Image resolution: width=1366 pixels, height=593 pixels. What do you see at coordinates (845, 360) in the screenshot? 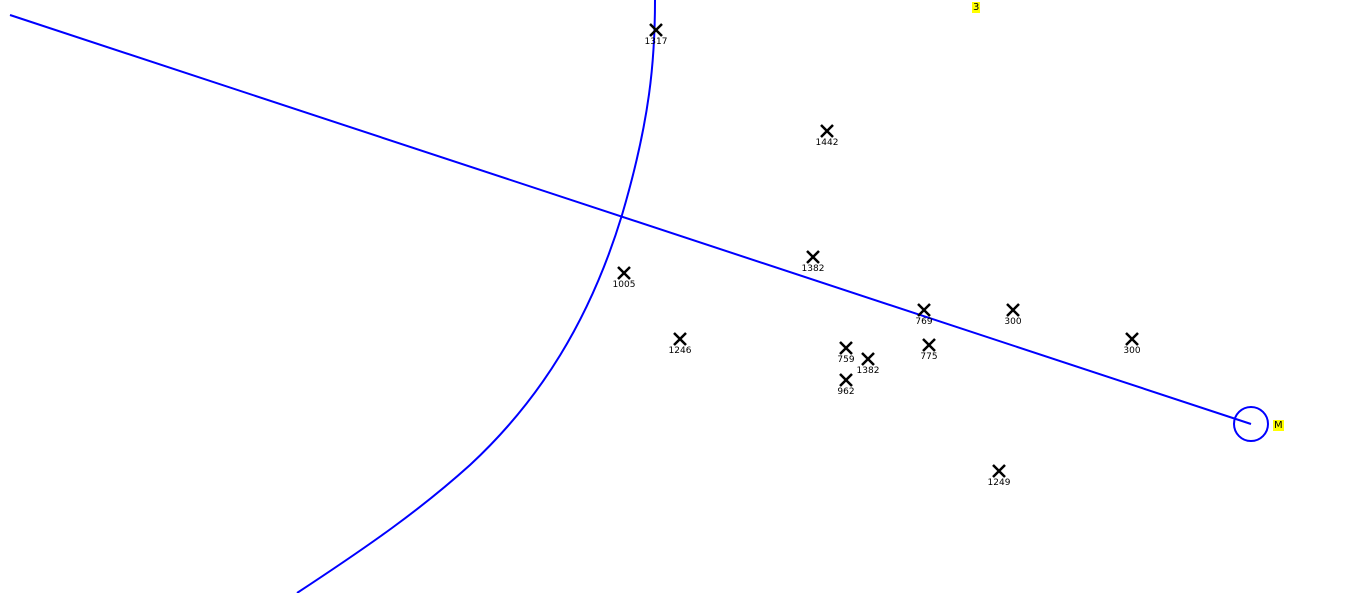
I see `marker-label: 759` at bounding box center [845, 360].